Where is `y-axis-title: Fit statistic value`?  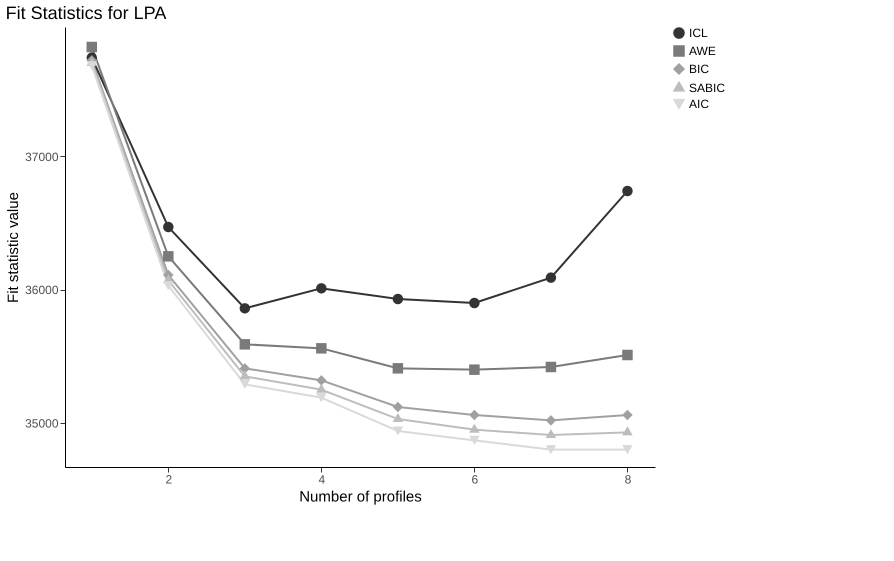 y-axis-title: Fit statistic value is located at coordinates (13, 247).